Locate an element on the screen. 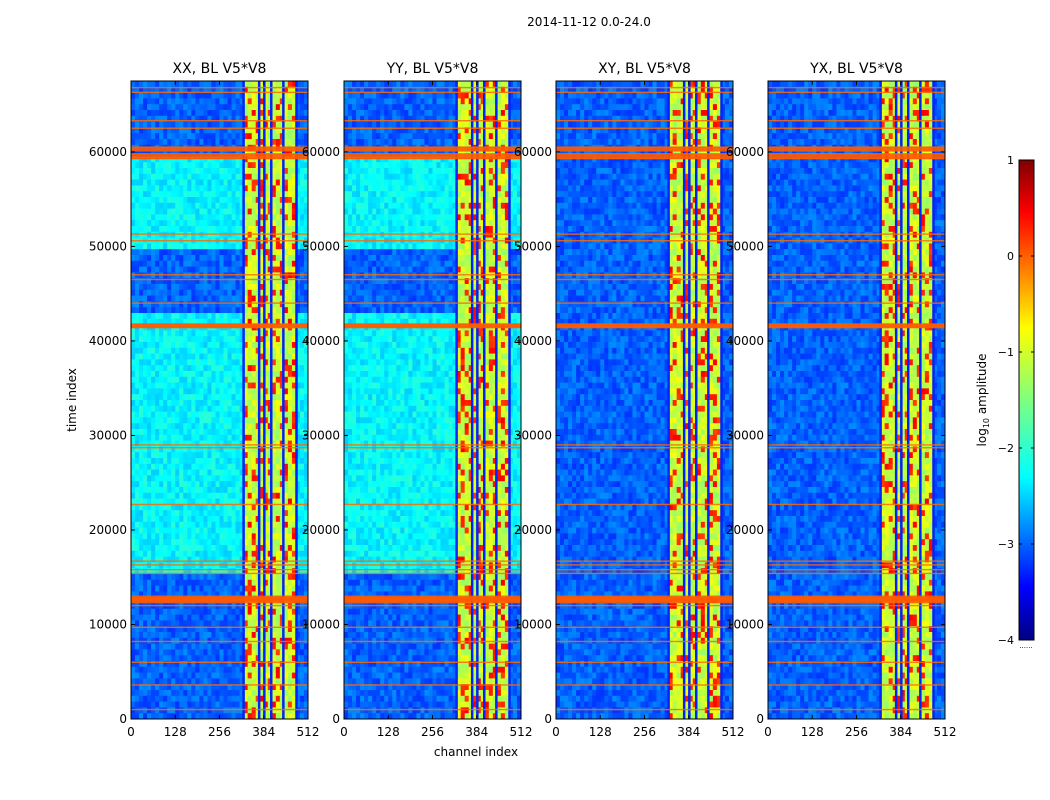 This screenshot has height=800, width=1050. panel-title: XX, BL V5*V8 is located at coordinates (220, 69).